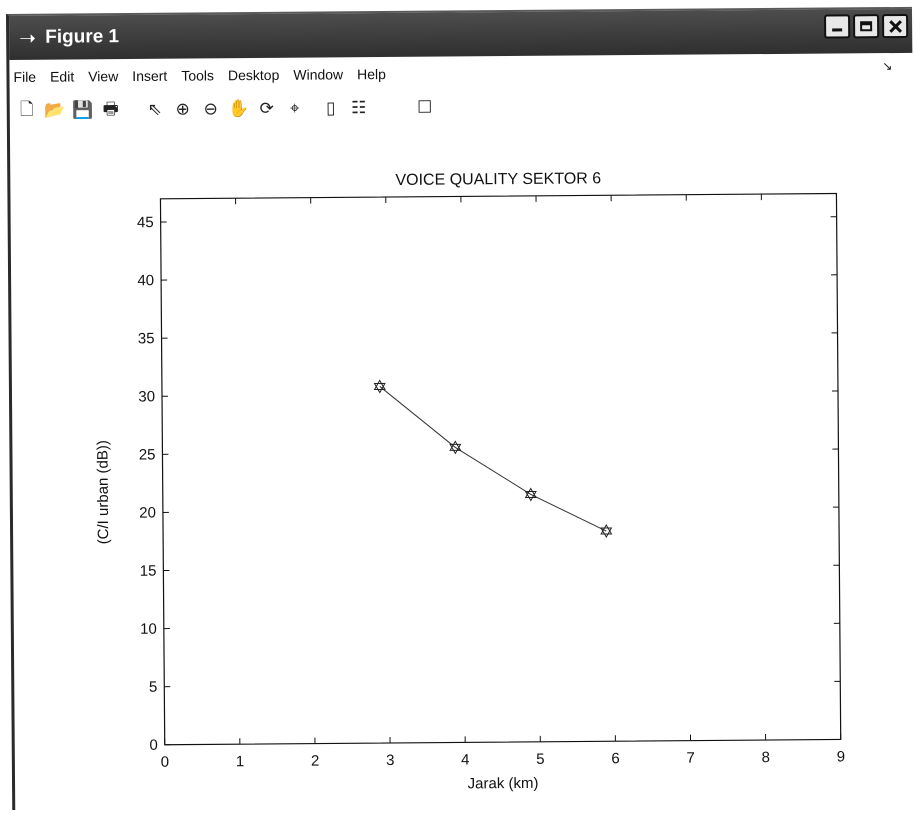 The image size is (915, 815). Describe the element at coordinates (498, 179) in the screenshot. I see `chart-title: VOICE QUALITY SEKTOR 6` at that location.